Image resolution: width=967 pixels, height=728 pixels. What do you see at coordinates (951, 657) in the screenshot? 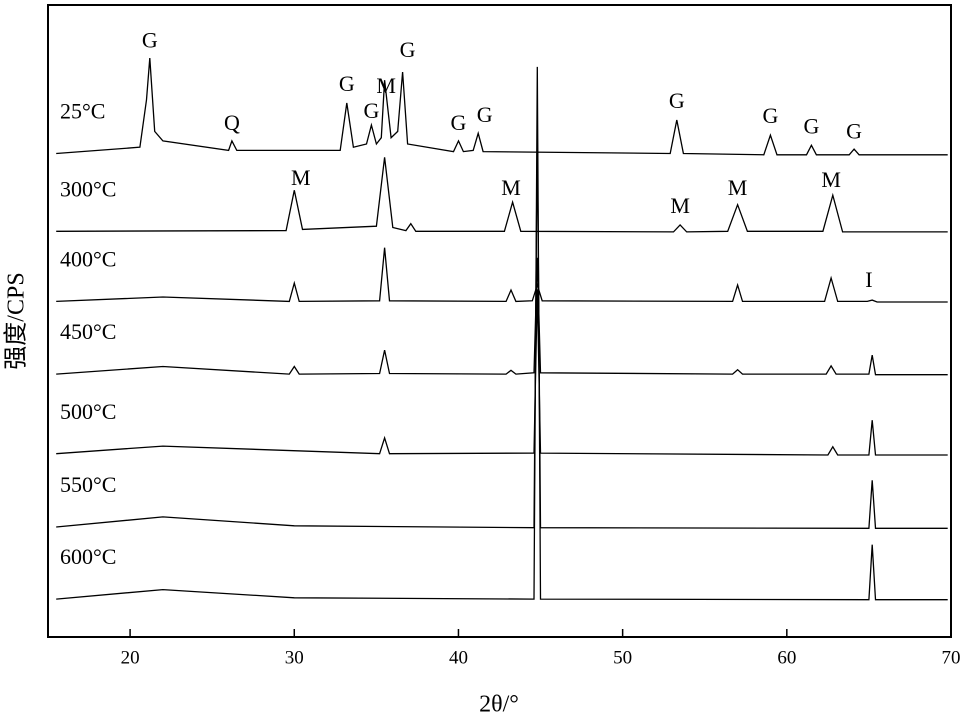
I see `x-tick-label: 70` at bounding box center [951, 657].